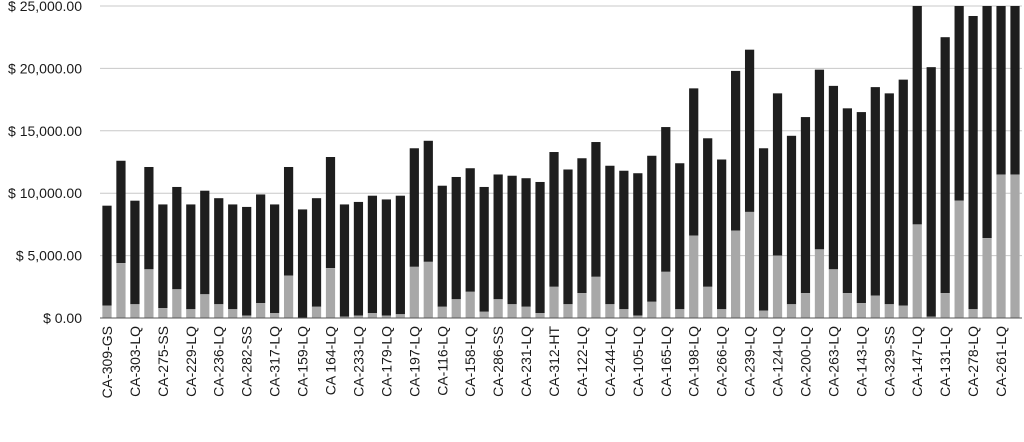 The image size is (1024, 442). What do you see at coordinates (191, 361) in the screenshot?
I see `x-tick-label: CA-229-LQ` at bounding box center [191, 361].